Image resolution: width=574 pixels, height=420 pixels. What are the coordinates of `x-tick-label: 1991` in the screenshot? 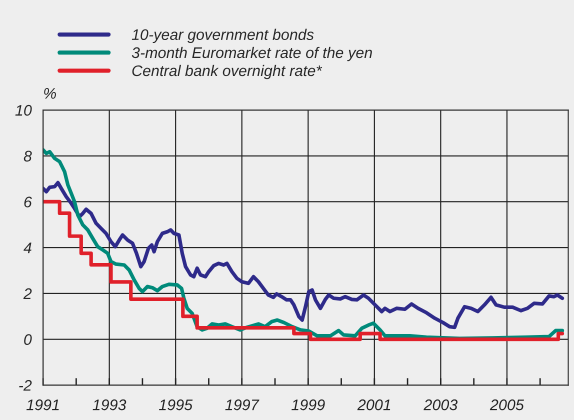 It's located at (42, 404).